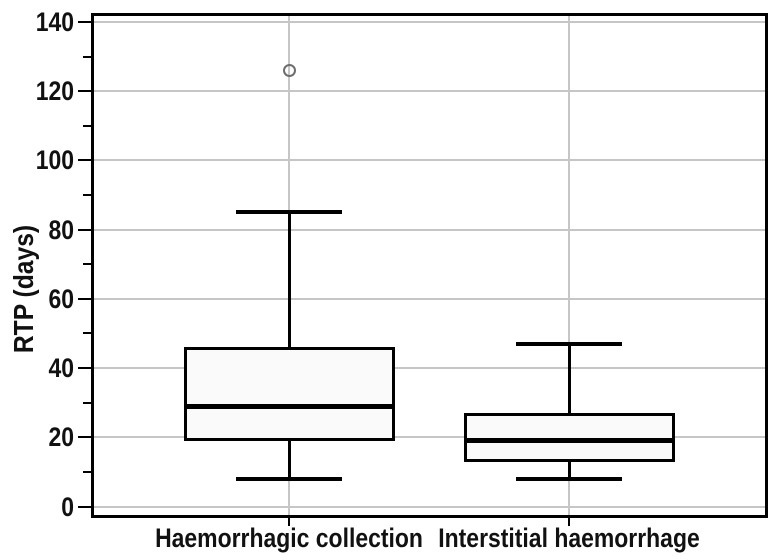 The height and width of the screenshot is (560, 770). I want to click on y-axis-tick-label: 60, so click(61, 298).